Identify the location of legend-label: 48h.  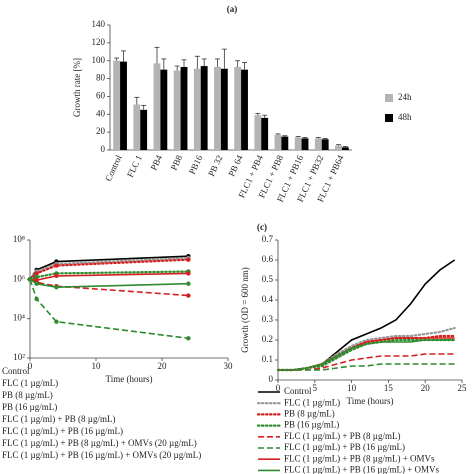
(405, 117).